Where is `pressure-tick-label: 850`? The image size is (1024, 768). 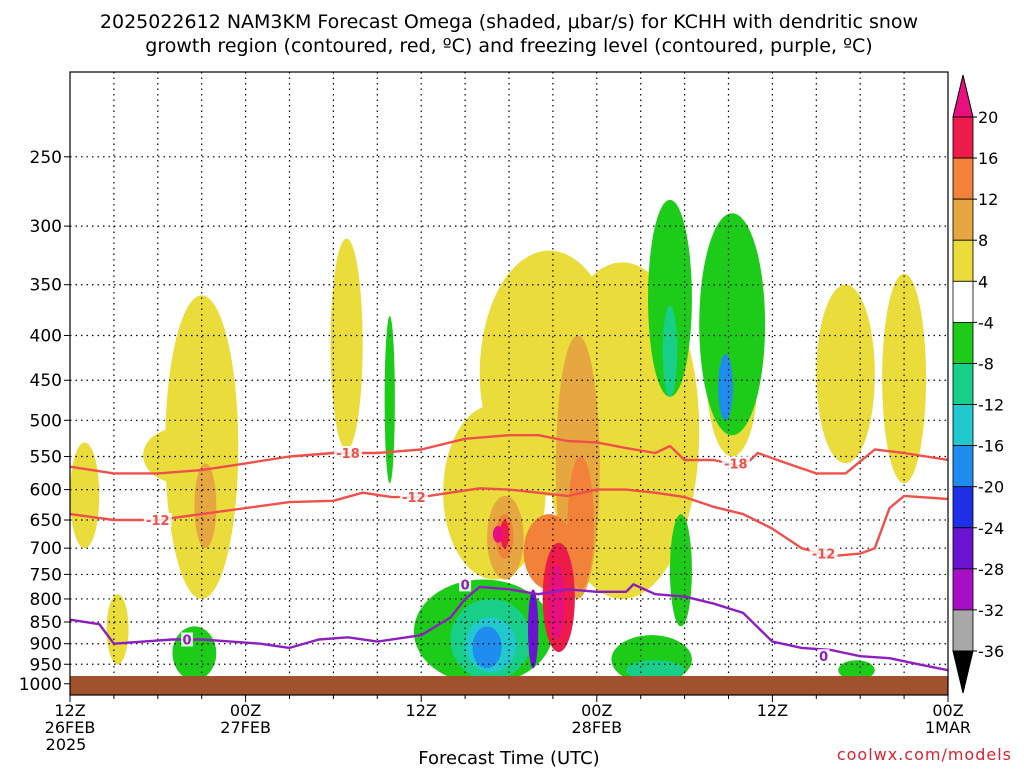
pressure-tick-label: 850 is located at coordinates (46, 623).